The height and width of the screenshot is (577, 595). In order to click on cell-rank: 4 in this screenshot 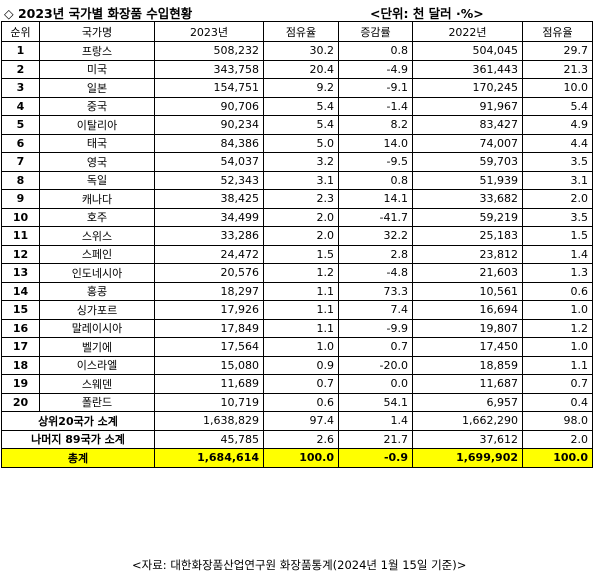, I will do `click(20, 106)`.